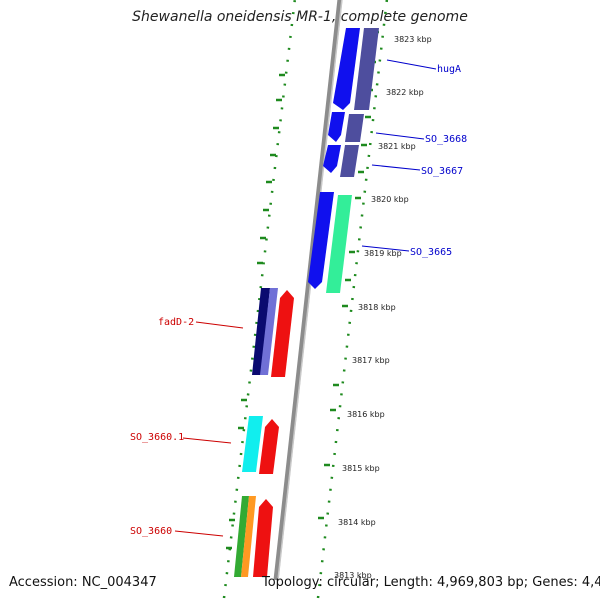 The height and width of the screenshot is (600, 600). I want to click on gene-SO_3665-arrow, so click(321, 240).